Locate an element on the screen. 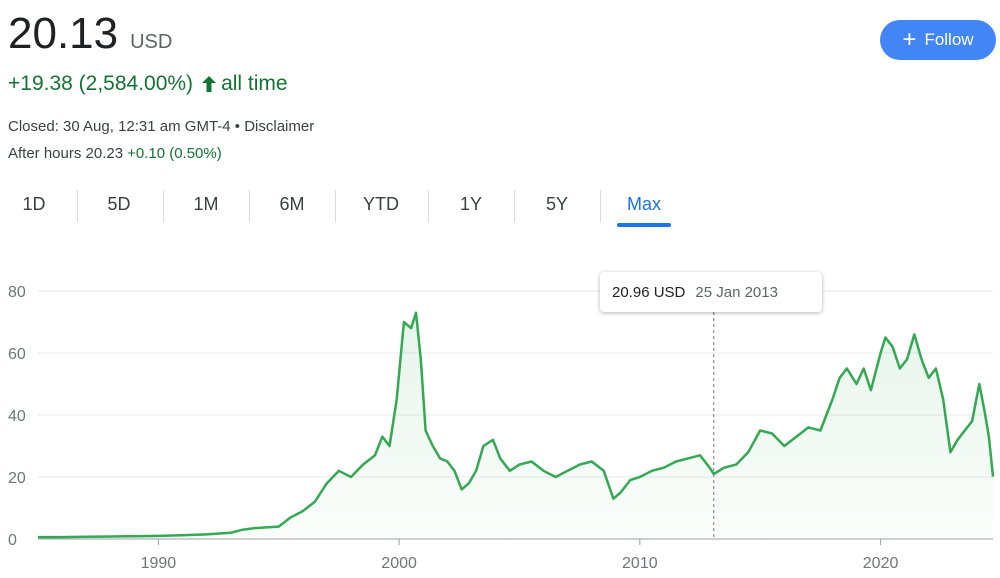 The width and height of the screenshot is (1000, 578). follow-button: + Follow is located at coordinates (938, 40).